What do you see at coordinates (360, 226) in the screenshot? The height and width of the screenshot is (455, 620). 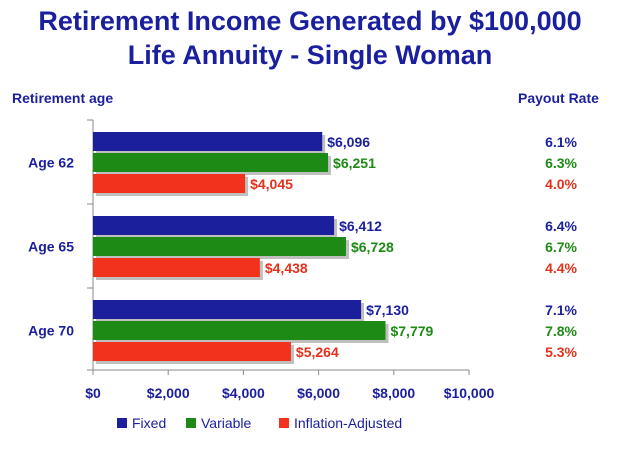 I see `bar-value-label: $6,412` at bounding box center [360, 226].